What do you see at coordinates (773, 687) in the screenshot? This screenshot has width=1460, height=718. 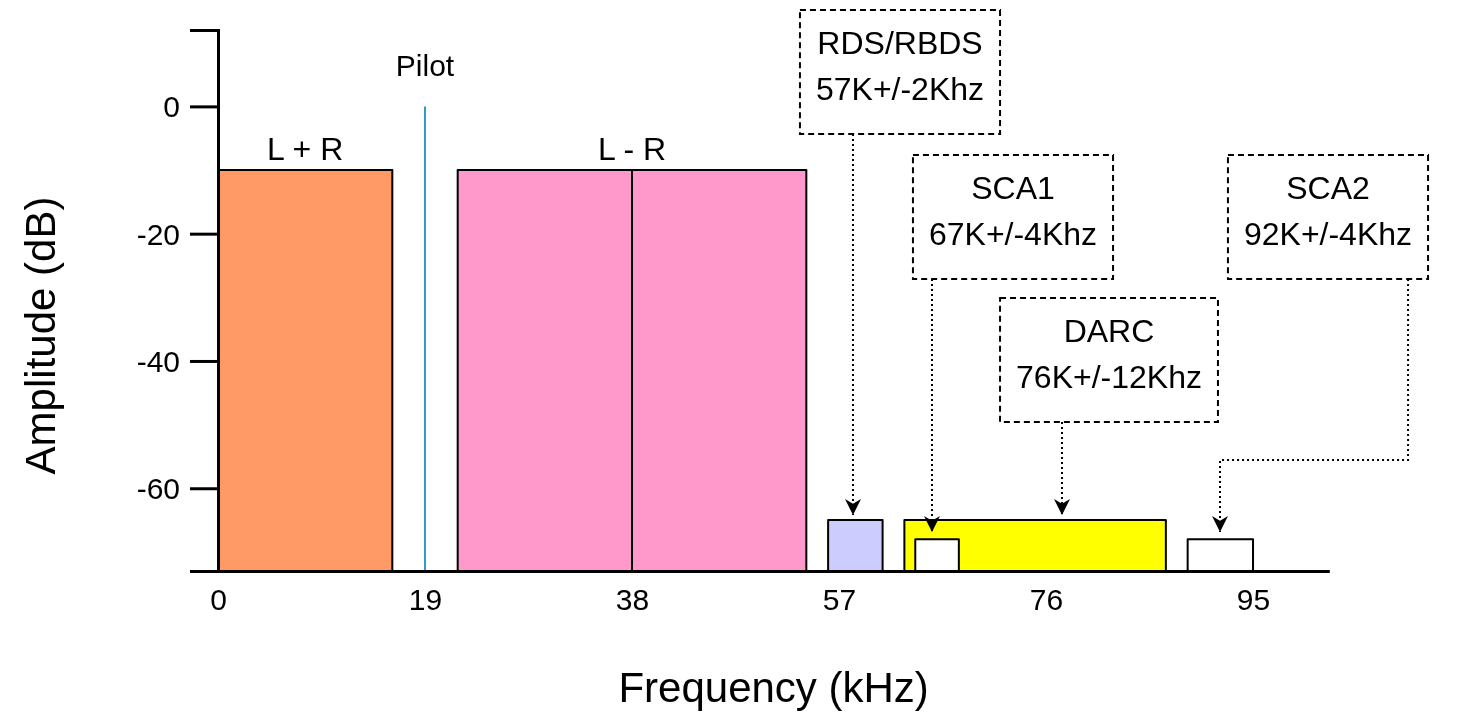 I see `x-axis-title: Frequency (kHz)` at bounding box center [773, 687].